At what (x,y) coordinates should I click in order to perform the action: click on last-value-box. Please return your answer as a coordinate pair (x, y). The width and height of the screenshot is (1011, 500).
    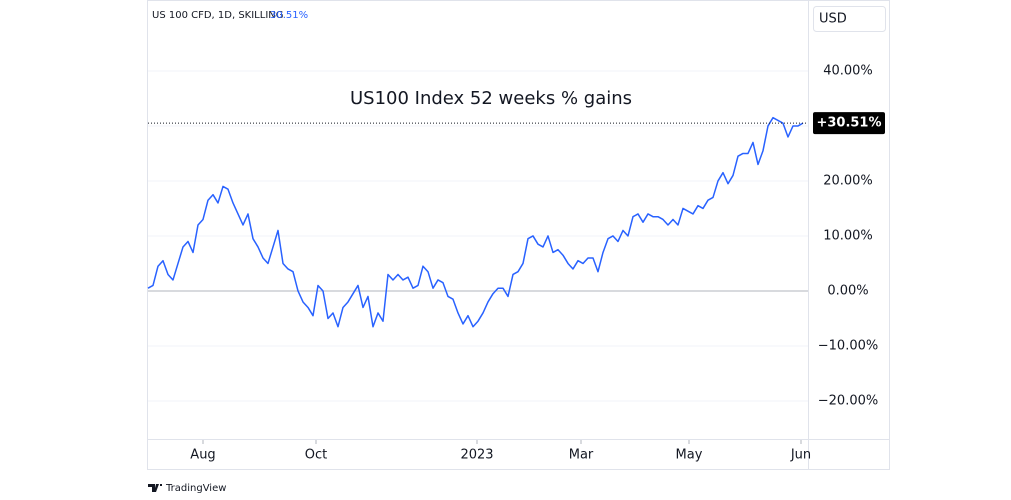
    Looking at the image, I should click on (849, 123).